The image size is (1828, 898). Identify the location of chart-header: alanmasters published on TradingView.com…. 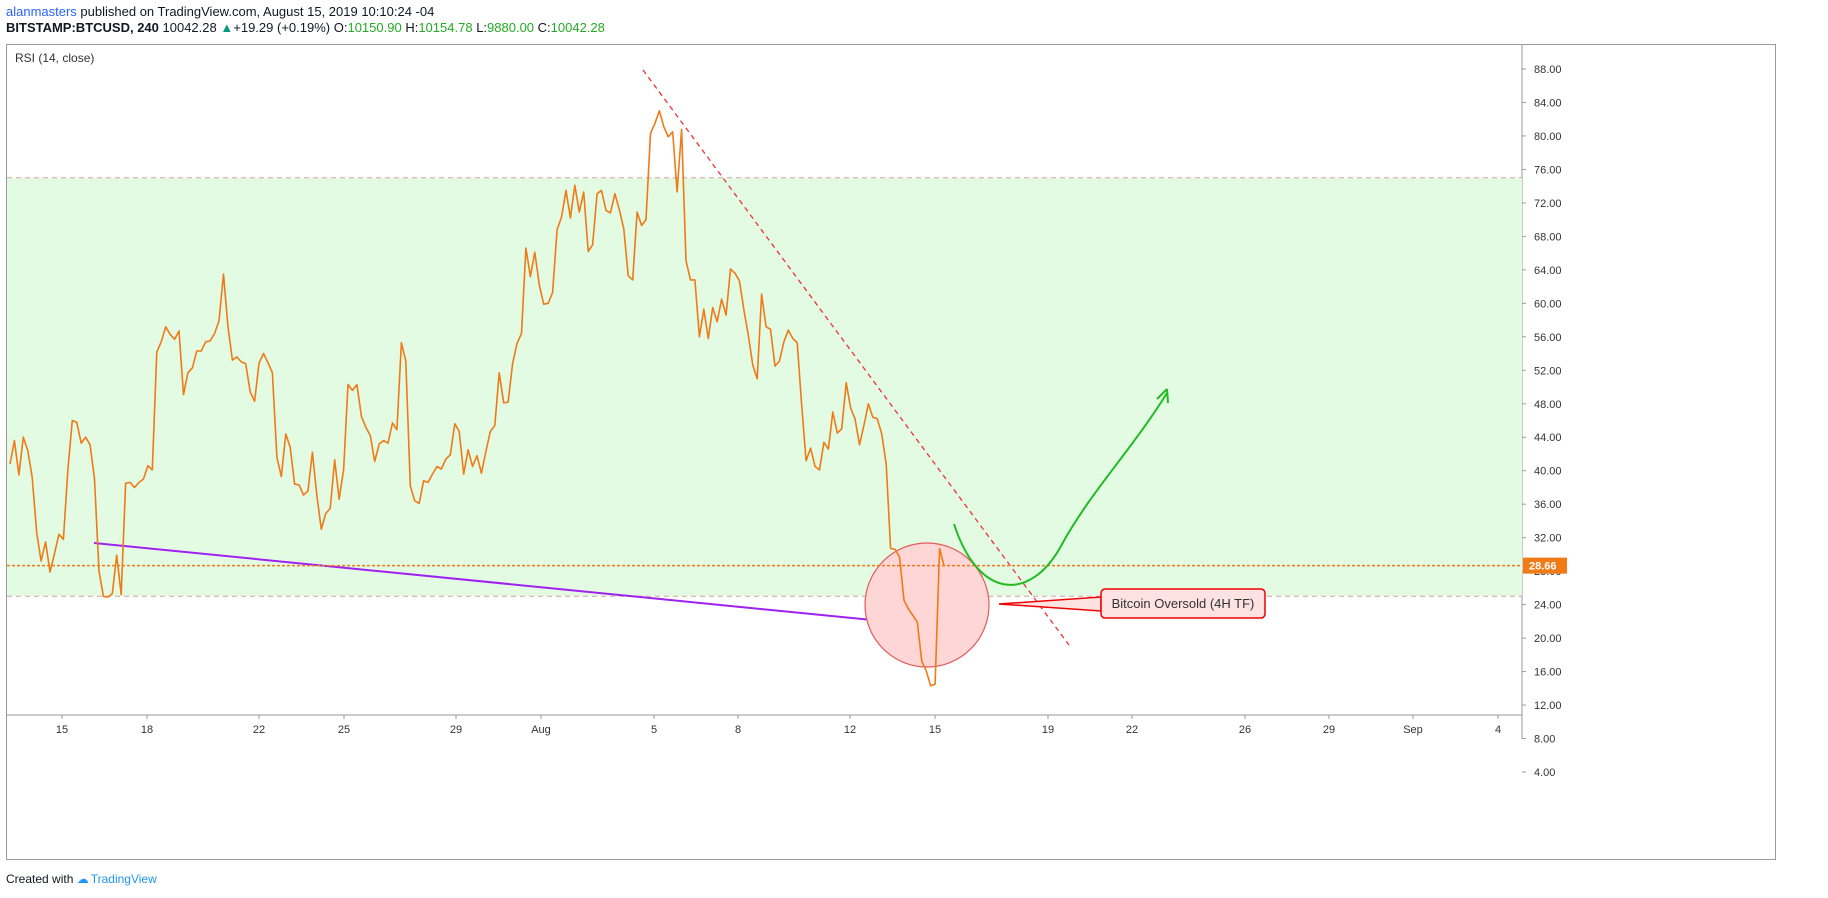
(305, 20).